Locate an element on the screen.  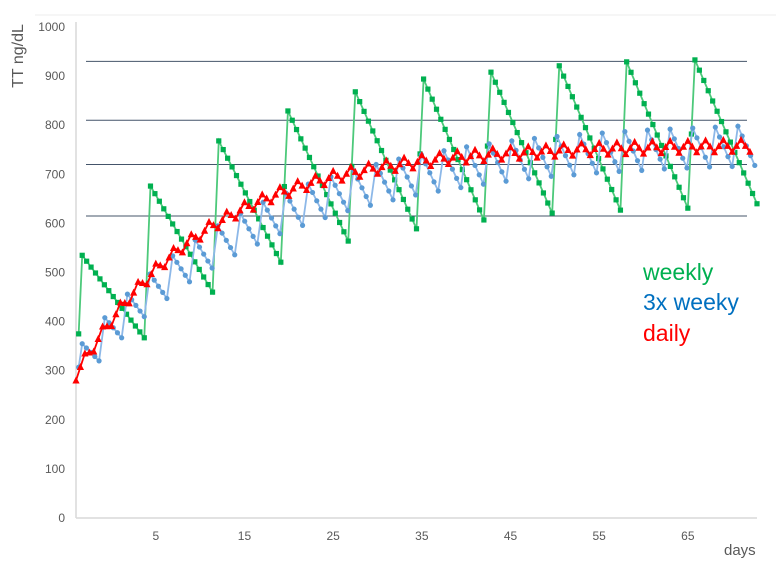
y-tick-label: 200 is located at coordinates (55, 420).